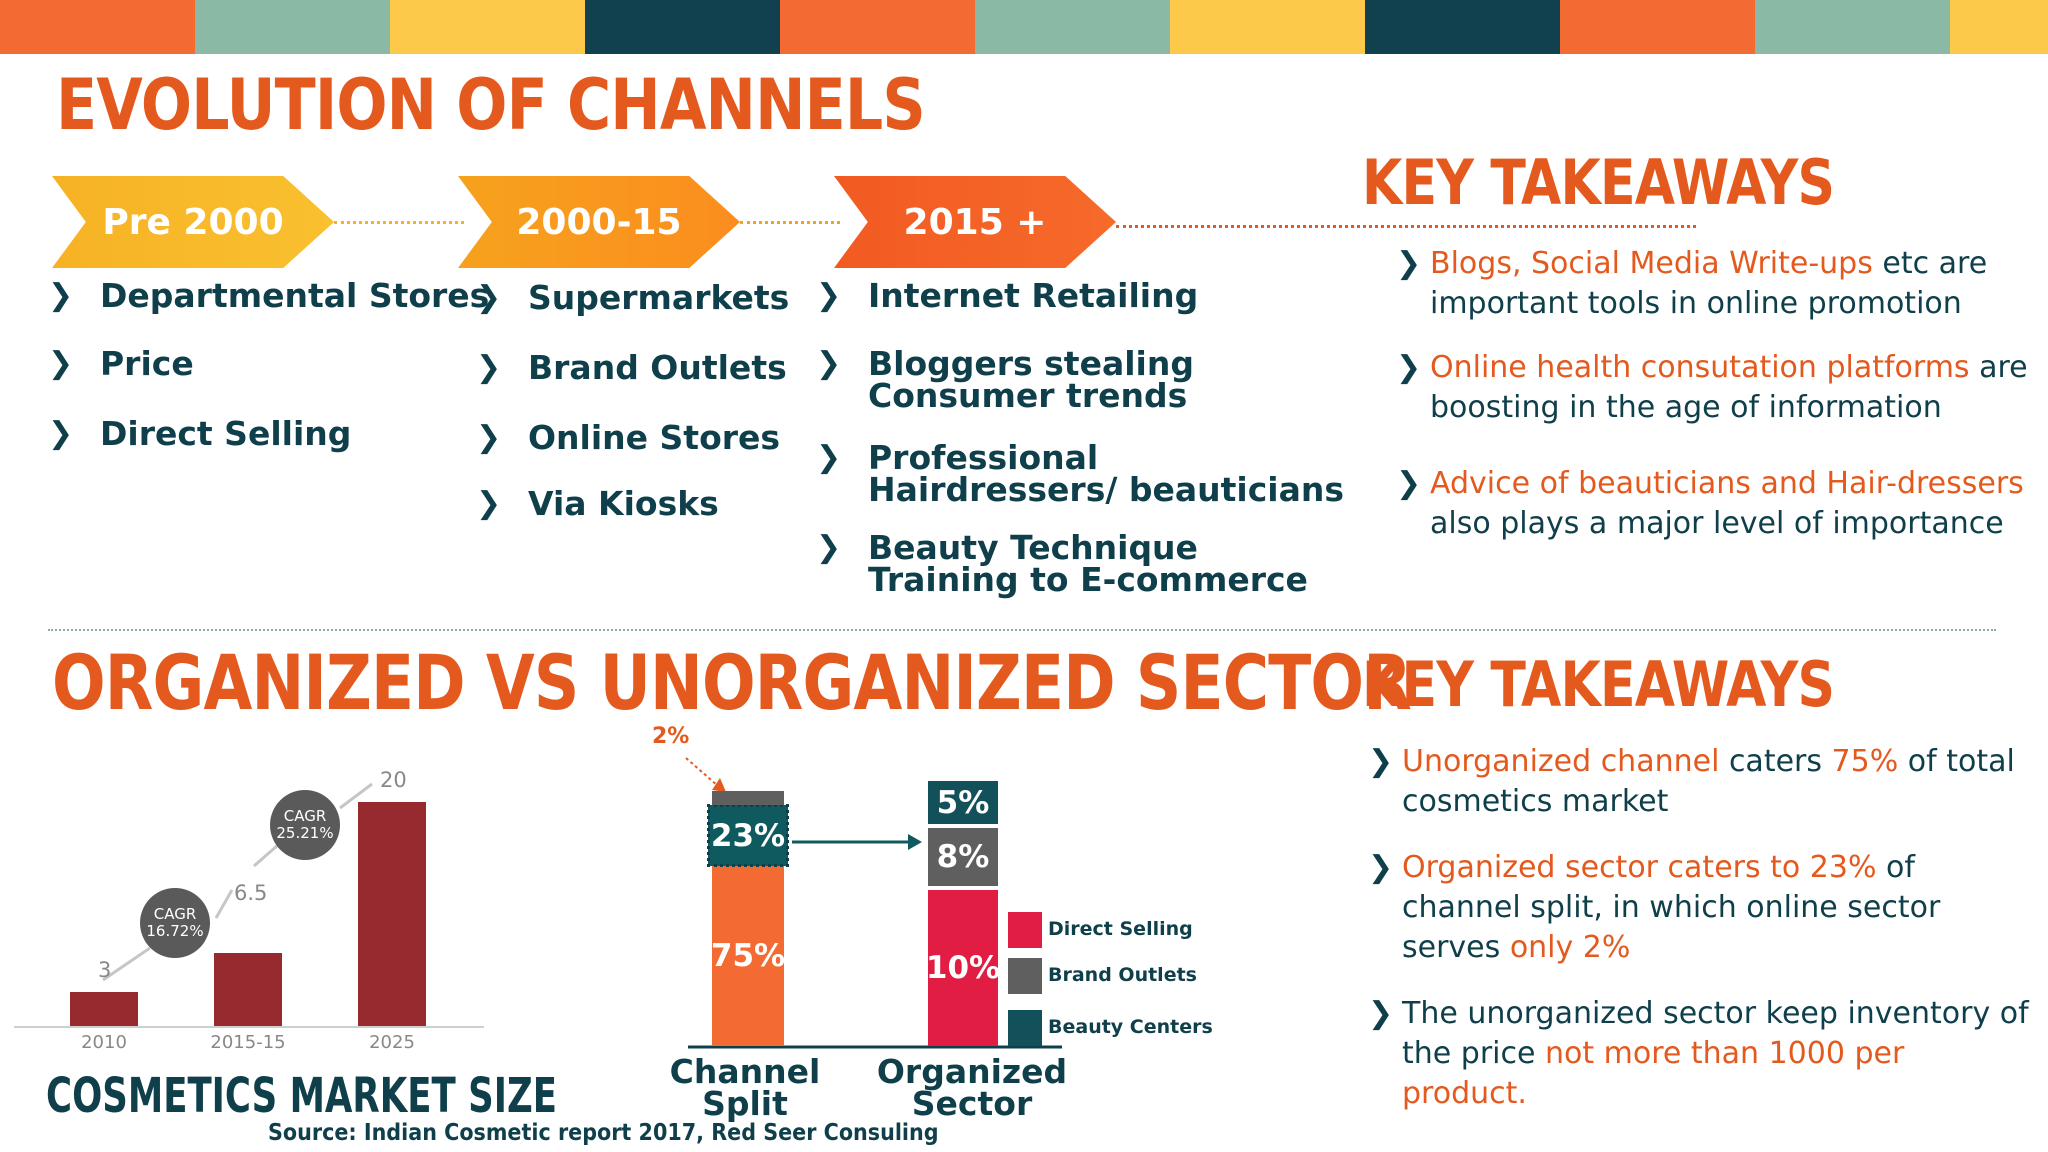 The height and width of the screenshot is (1152, 2048). I want to click on chevron-label: 2000-15, so click(599, 222).